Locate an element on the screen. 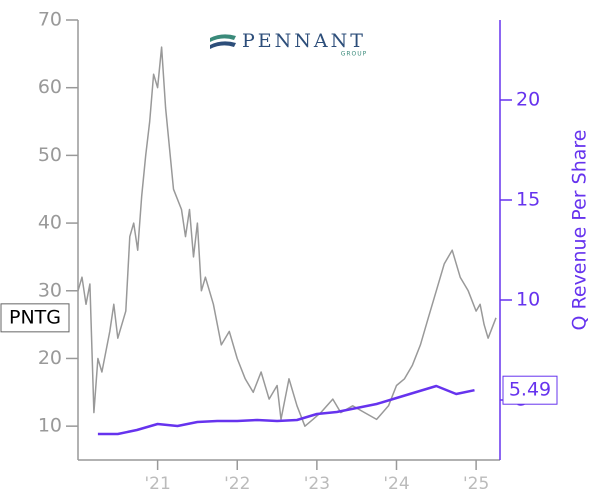 The image size is (600, 500). x-tick-label: '23 is located at coordinates (317, 484).